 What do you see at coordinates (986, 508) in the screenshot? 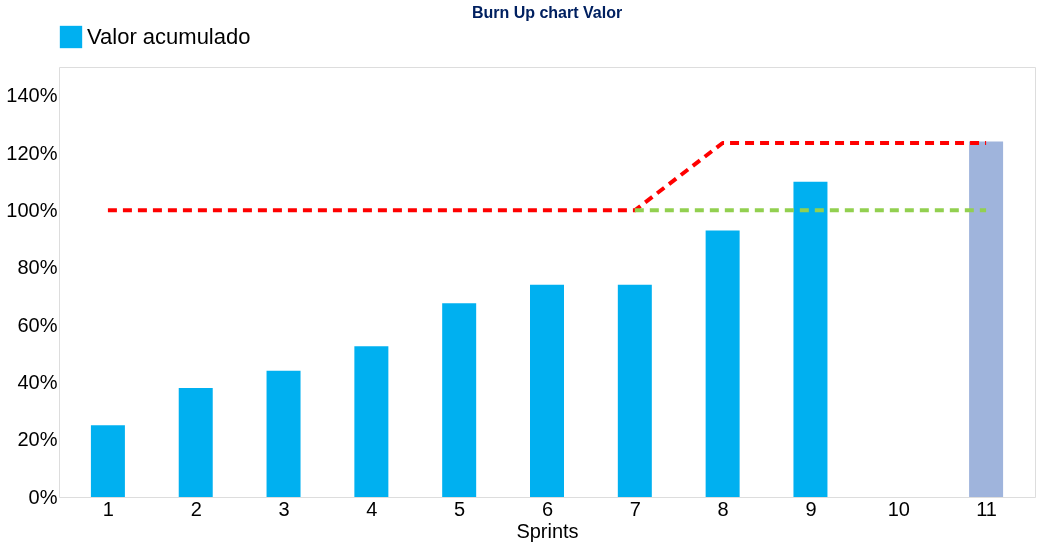
I see `x-tick-label: 11` at bounding box center [986, 508].